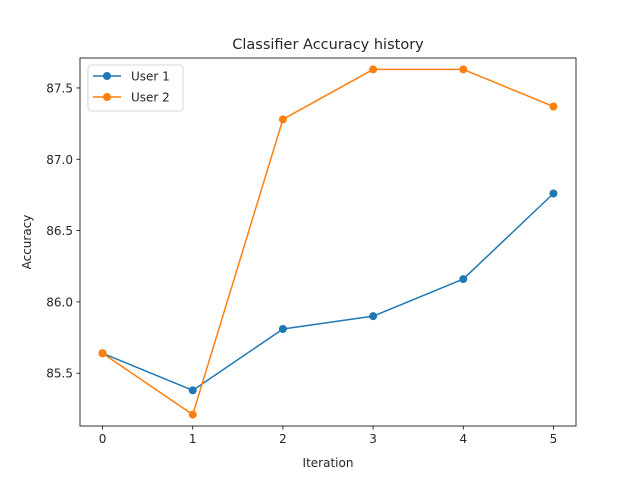  I want to click on legend-label: User 1, so click(150, 77).